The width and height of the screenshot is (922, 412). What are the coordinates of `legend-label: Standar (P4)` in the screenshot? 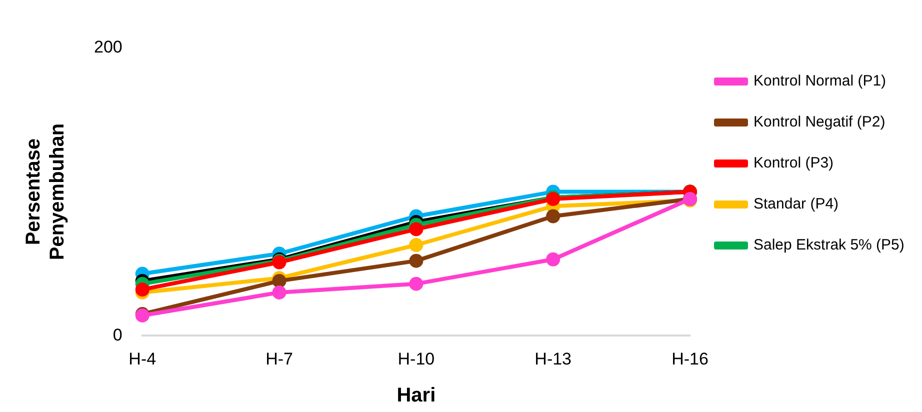 It's located at (796, 204).